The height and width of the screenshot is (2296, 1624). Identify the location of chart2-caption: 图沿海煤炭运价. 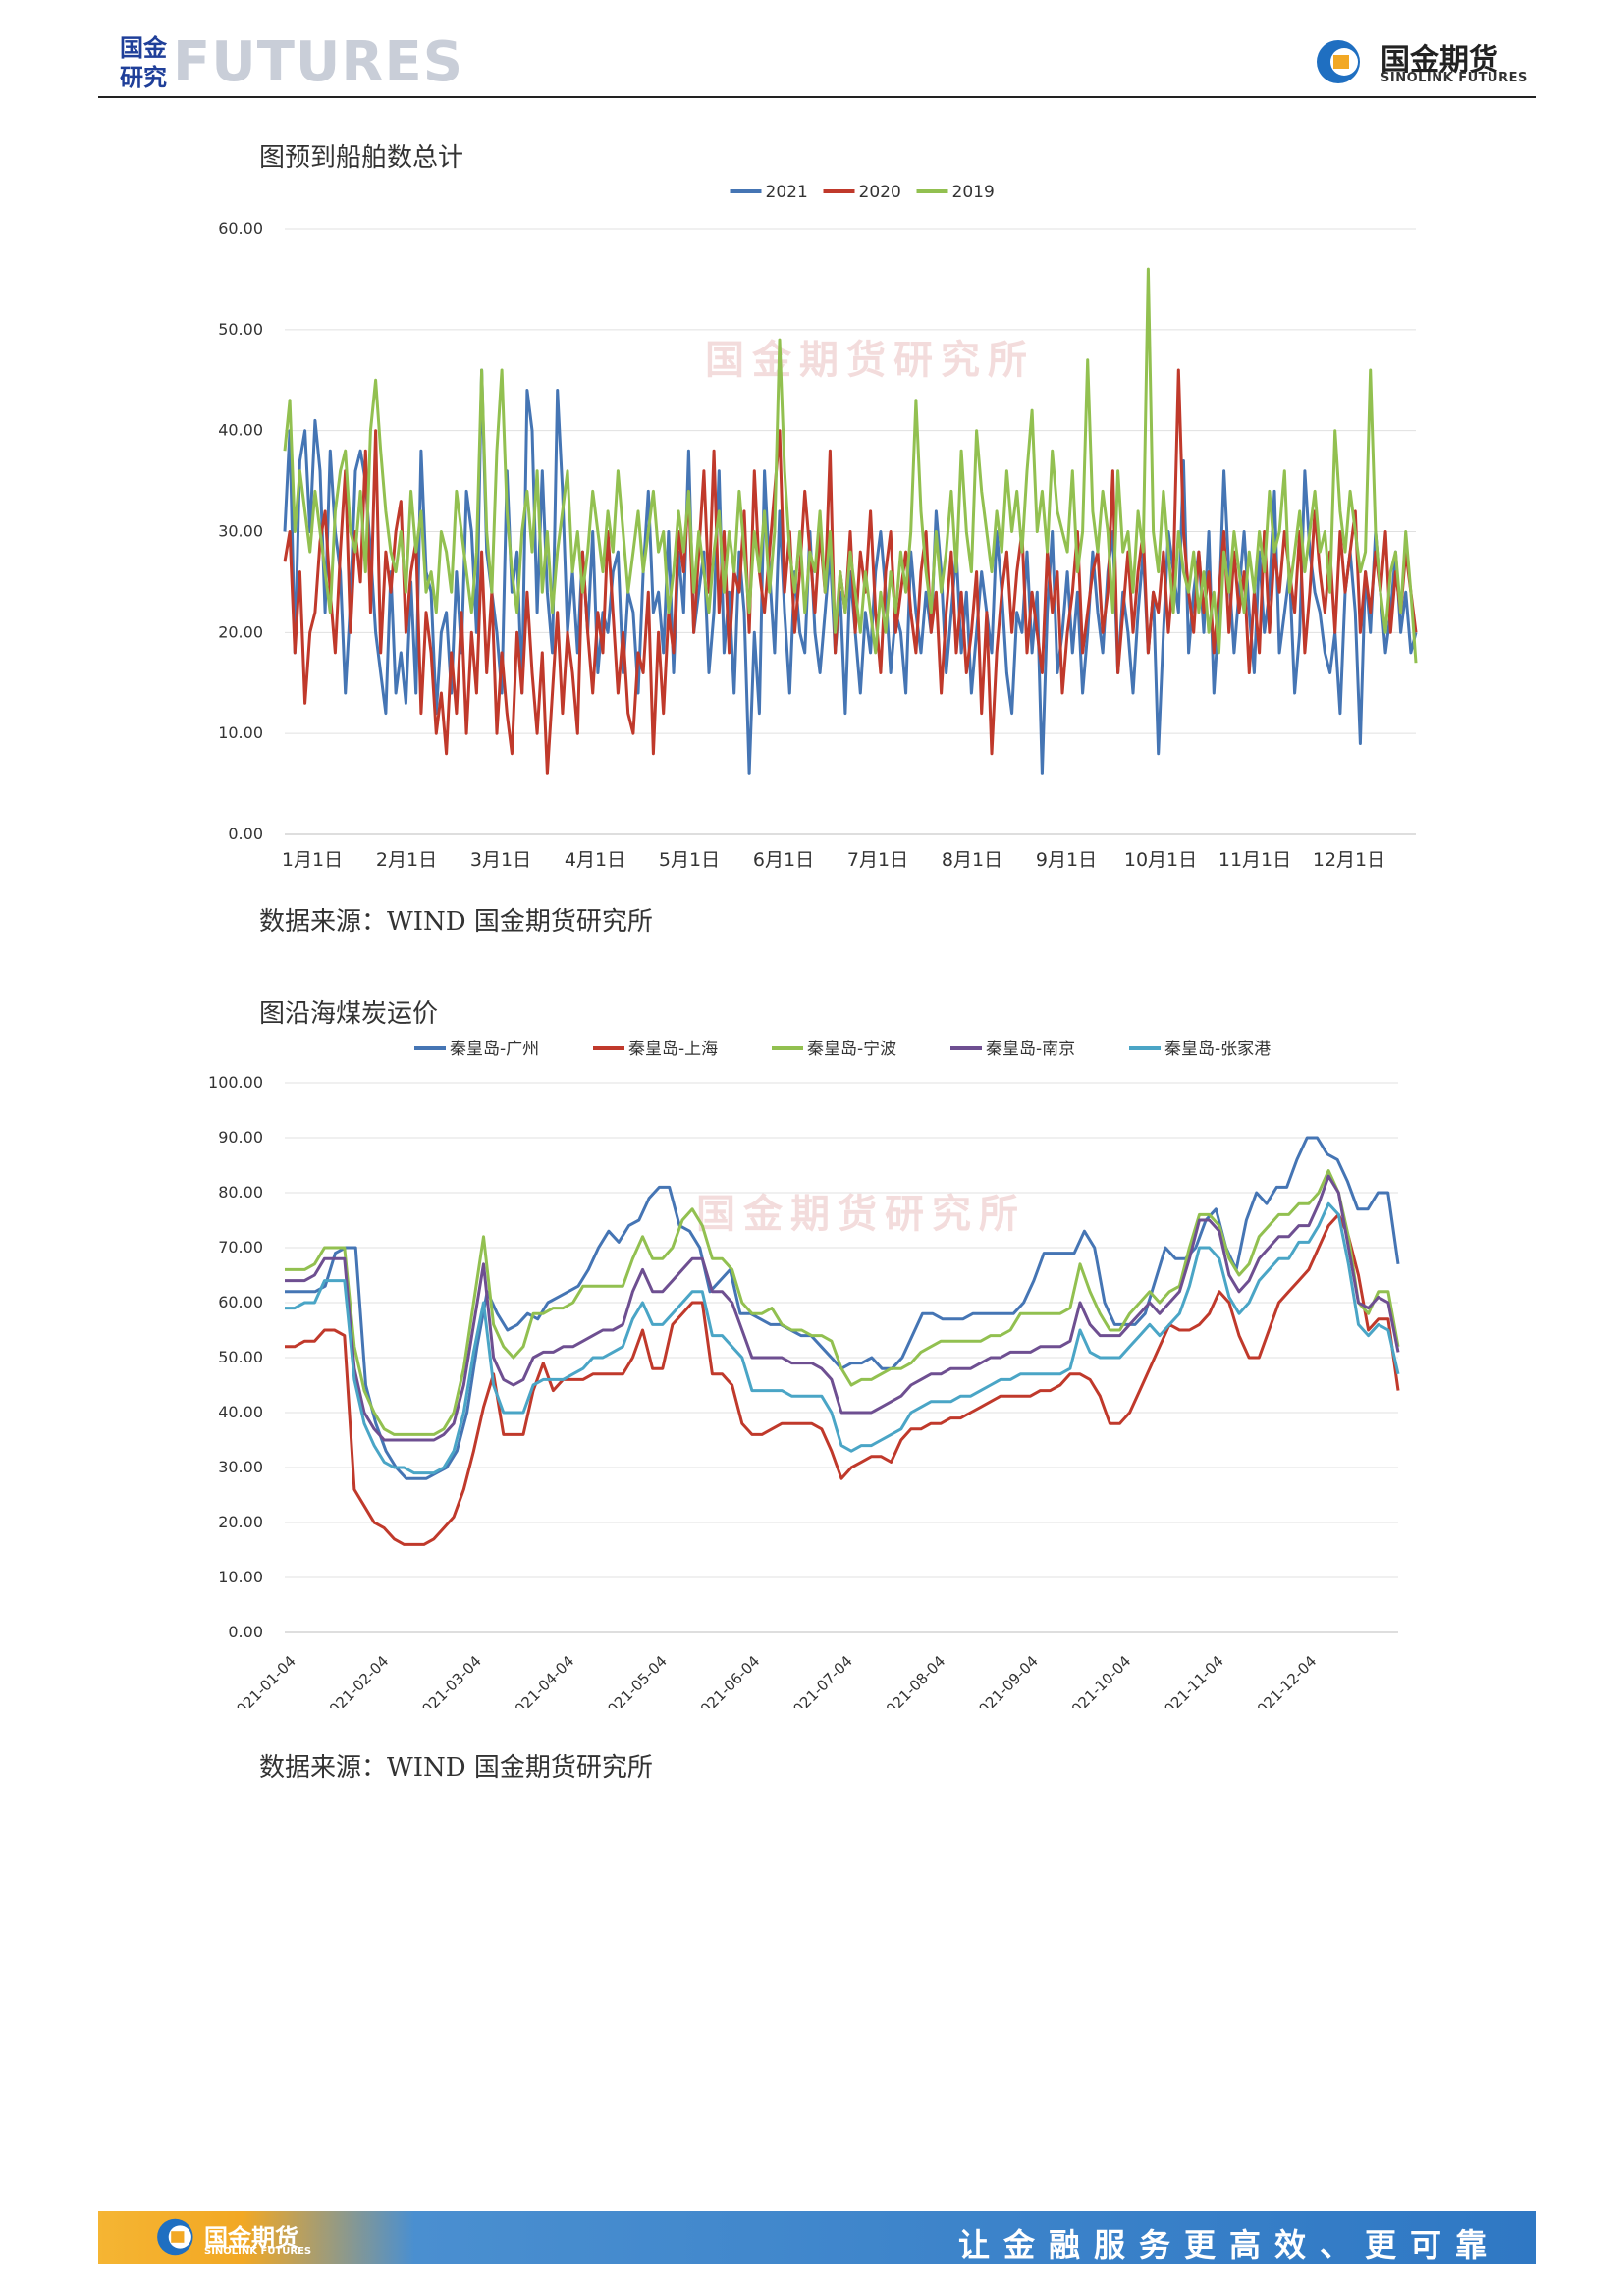
(349, 1014).